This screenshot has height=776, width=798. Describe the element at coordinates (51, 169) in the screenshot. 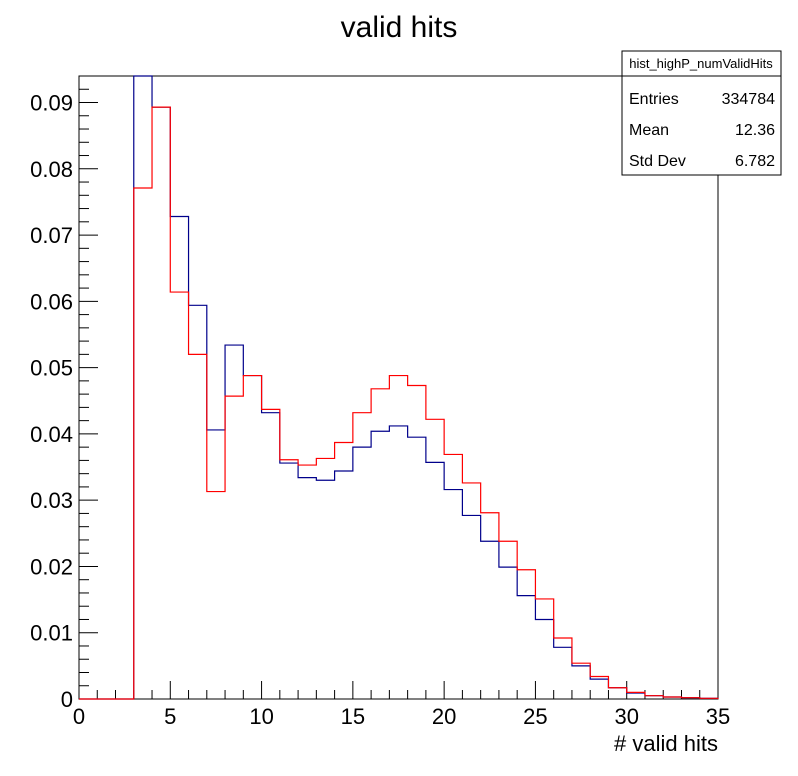

I see `y-tick-label: 0.08` at that location.